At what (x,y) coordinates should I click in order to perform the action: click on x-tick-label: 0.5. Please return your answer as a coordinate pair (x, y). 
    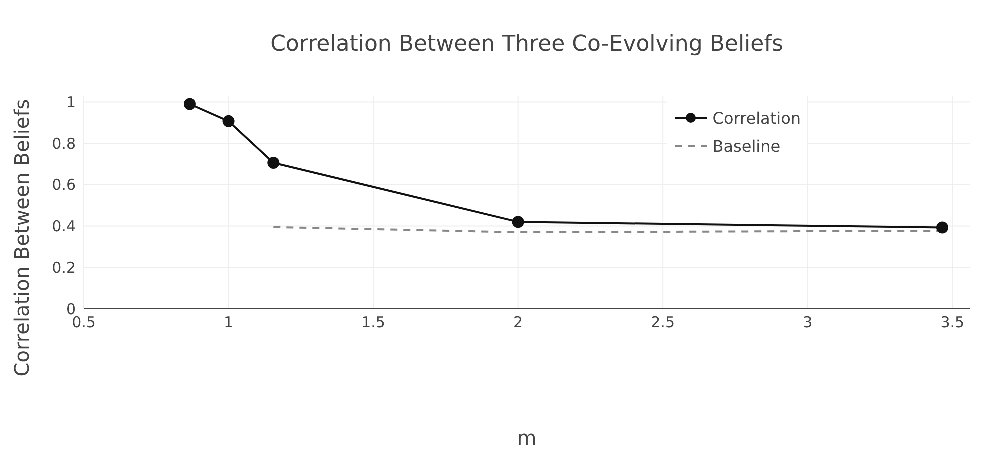
    Looking at the image, I should click on (84, 323).